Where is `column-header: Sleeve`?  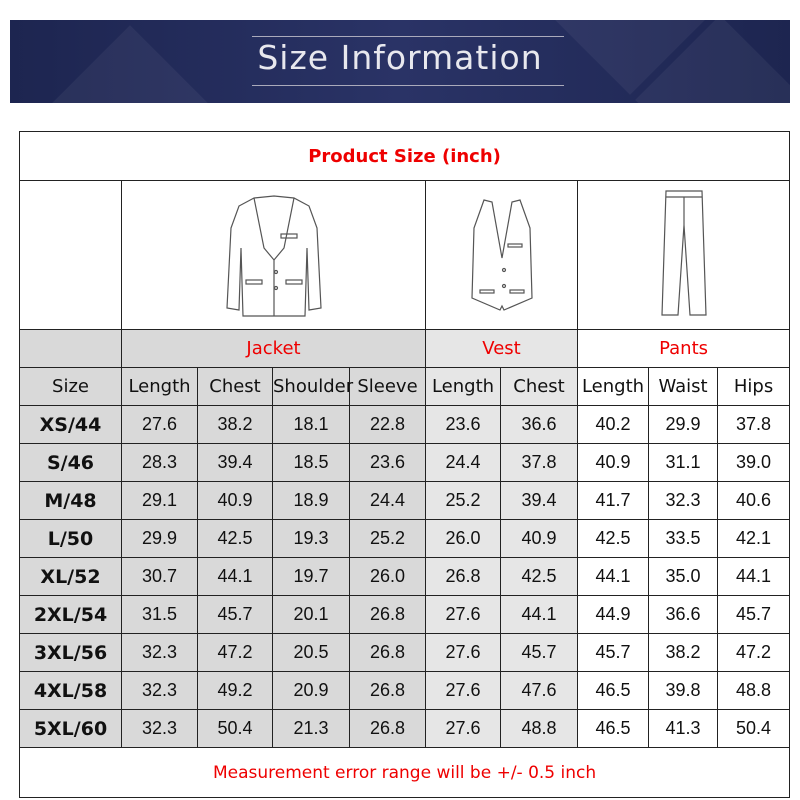
column-header: Sleeve is located at coordinates (387, 386).